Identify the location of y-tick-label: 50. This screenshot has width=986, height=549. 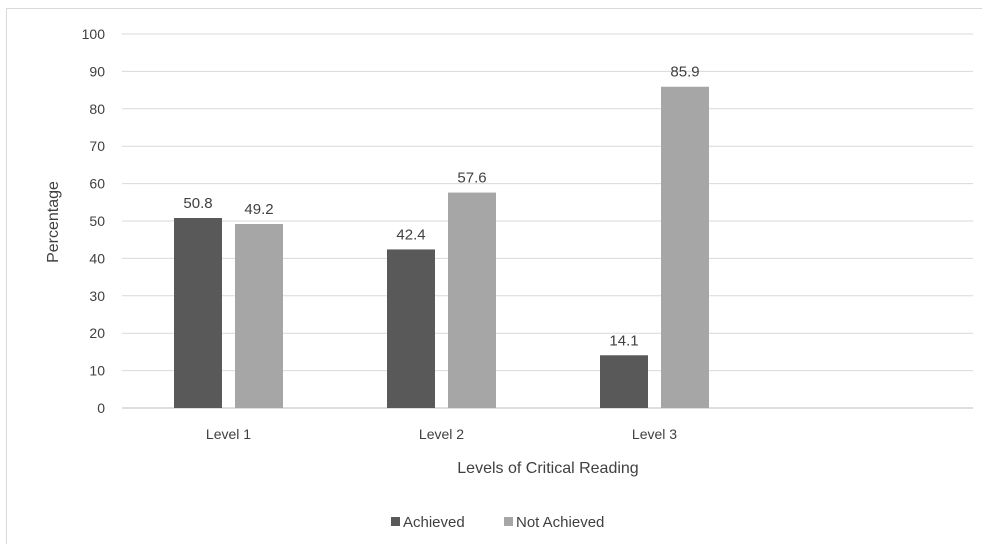
(97, 221).